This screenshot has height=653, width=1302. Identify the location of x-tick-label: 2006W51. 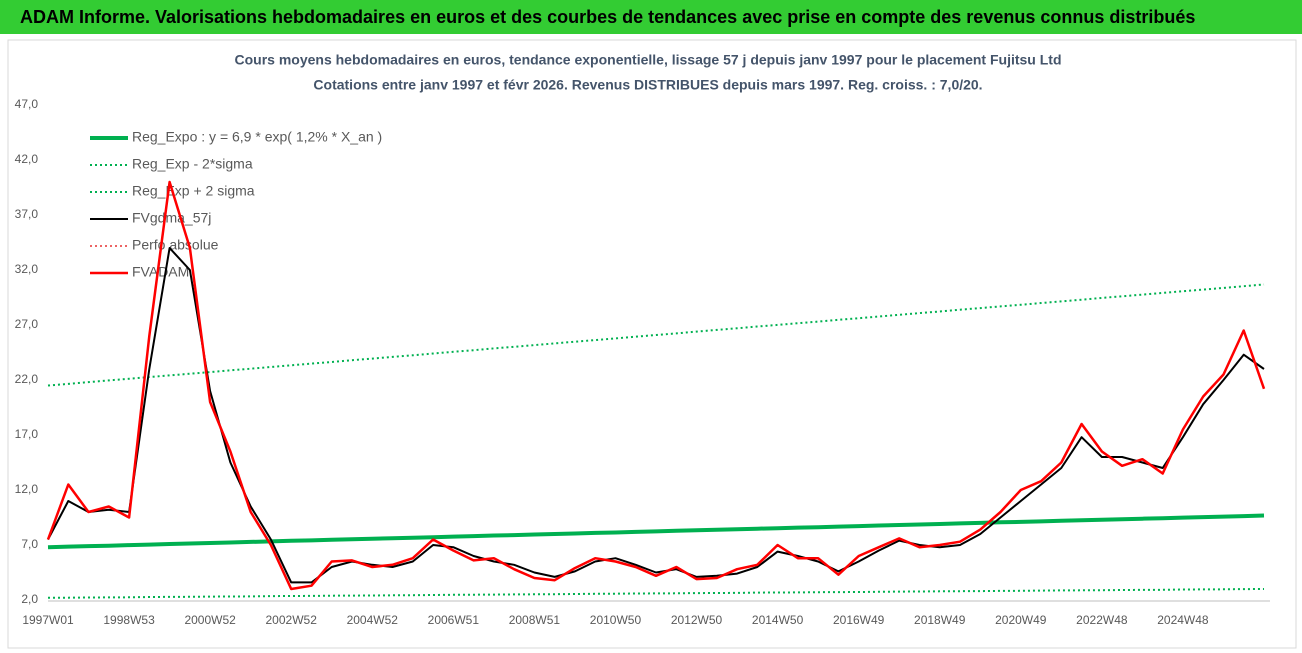
(454, 620).